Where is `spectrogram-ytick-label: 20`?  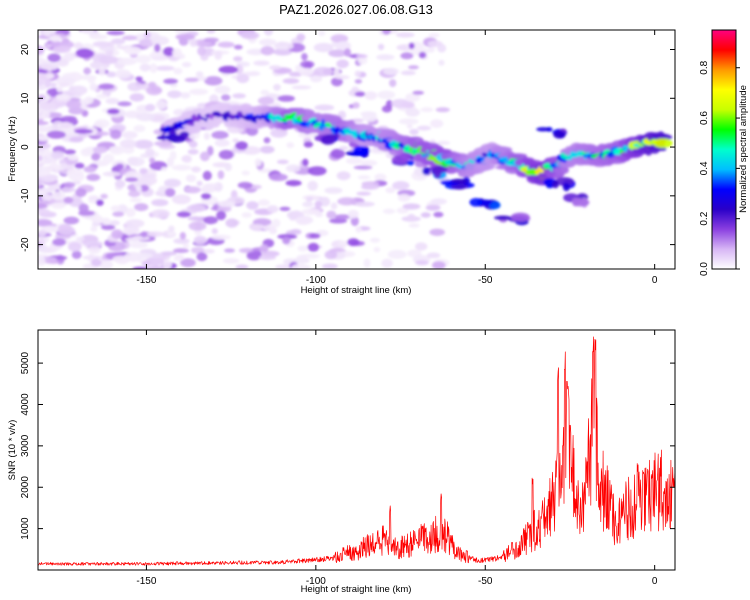
spectrogram-ytick-label: 20 is located at coordinates (25, 50).